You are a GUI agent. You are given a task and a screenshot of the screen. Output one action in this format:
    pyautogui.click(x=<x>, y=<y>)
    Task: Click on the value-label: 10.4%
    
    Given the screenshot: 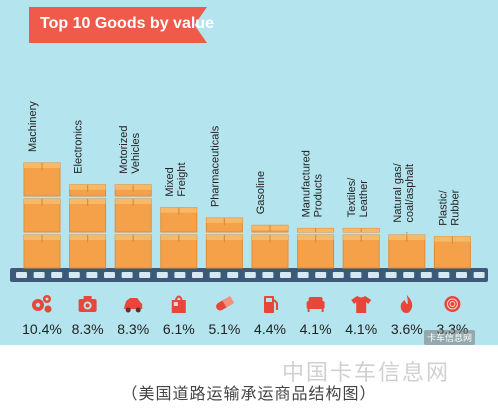 What is the action you would take?
    pyautogui.click(x=42, y=329)
    